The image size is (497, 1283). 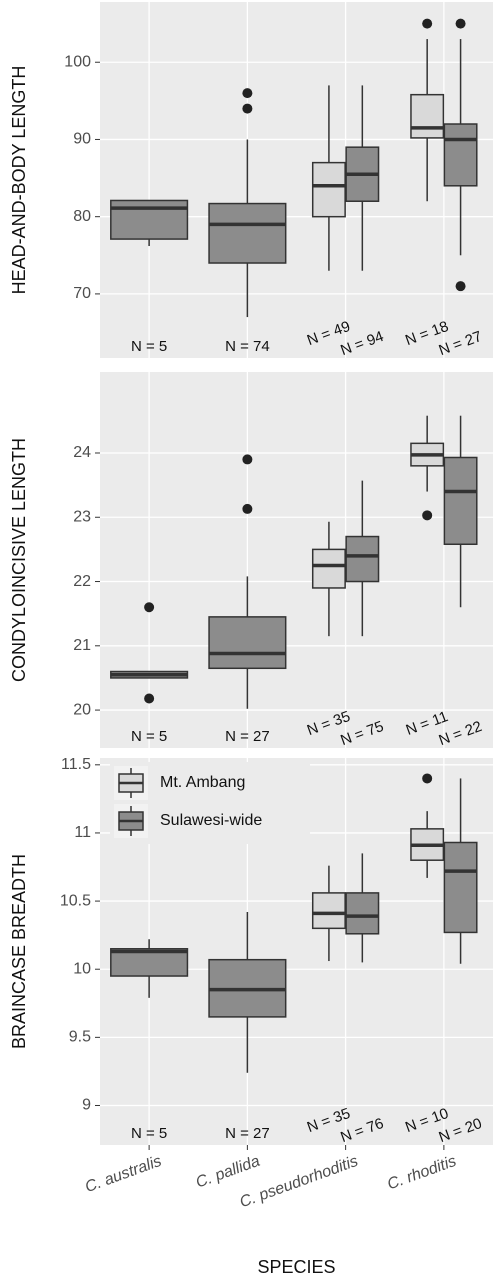 What do you see at coordinates (82, 832) in the screenshot?
I see `y-tick-label: 11` at bounding box center [82, 832].